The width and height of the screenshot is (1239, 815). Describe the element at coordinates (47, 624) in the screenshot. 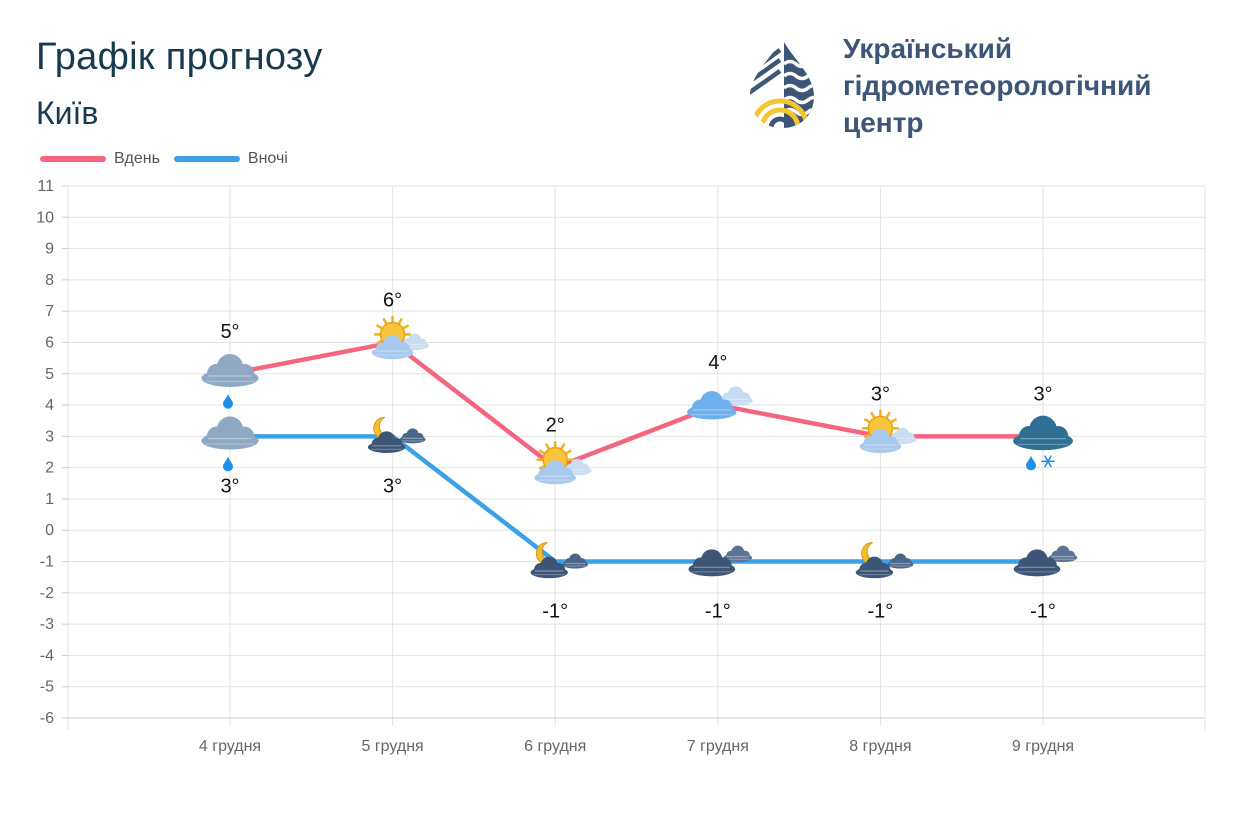

I see `y-tick-label: -3` at that location.